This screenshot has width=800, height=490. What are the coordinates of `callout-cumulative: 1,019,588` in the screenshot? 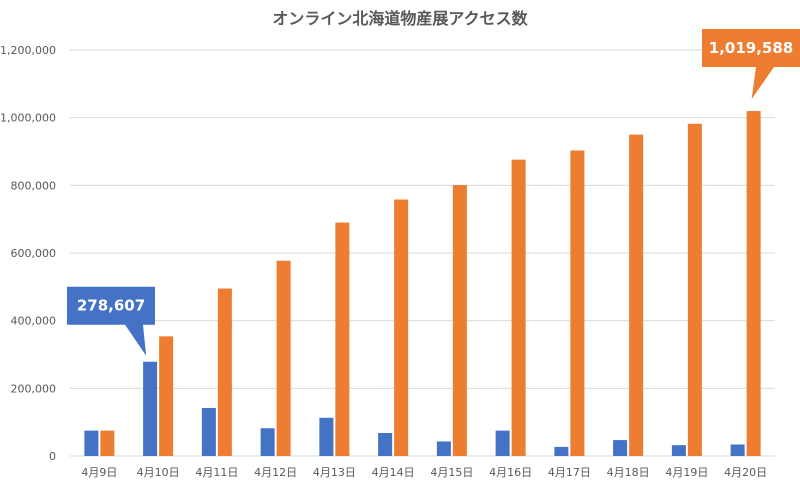 It's located at (751, 64).